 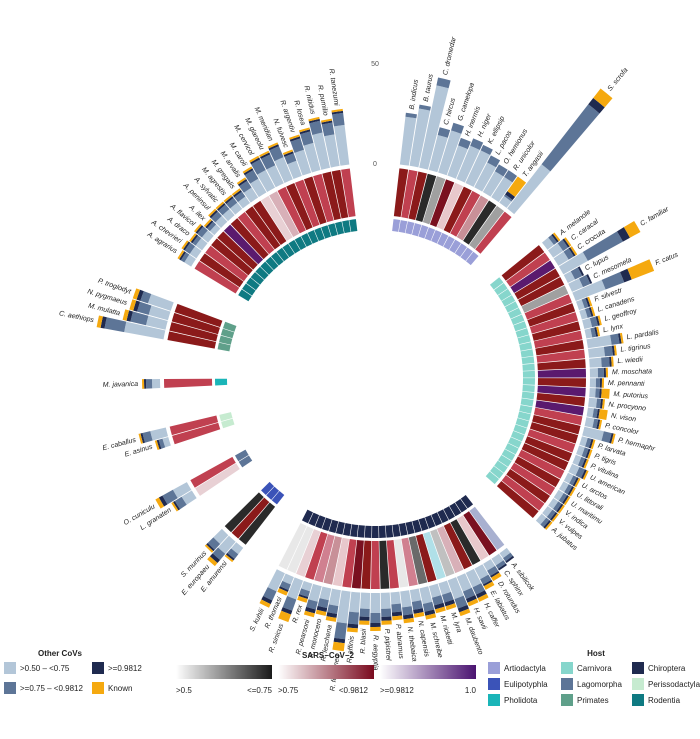 What do you see at coordinates (583, 402) in the screenshot?
I see `species-segment: N. procyono` at bounding box center [583, 402].